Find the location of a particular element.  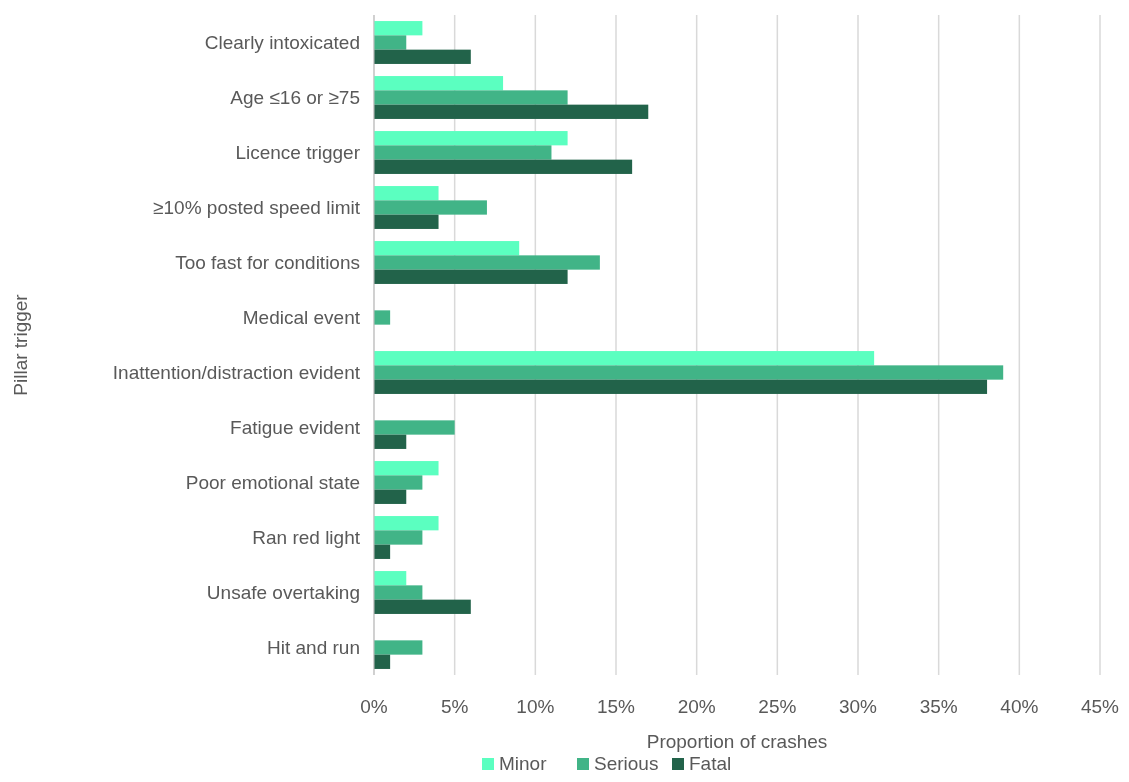

x-tick-label: 45% is located at coordinates (1100, 706).